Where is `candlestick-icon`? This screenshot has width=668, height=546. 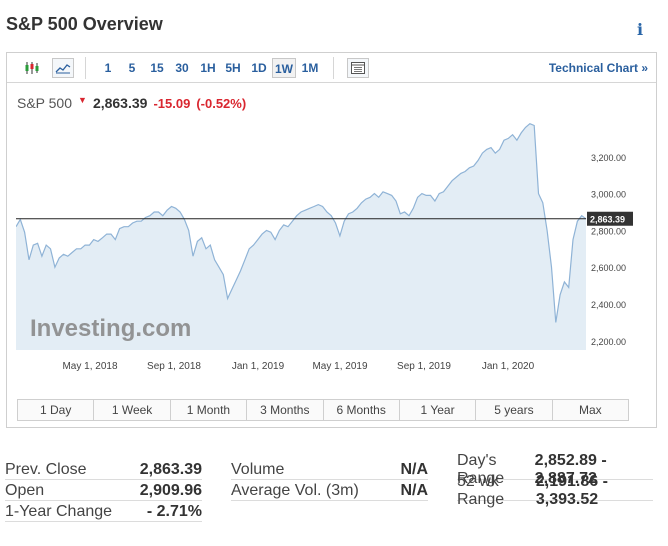
candlestick-icon is located at coordinates (32, 68).